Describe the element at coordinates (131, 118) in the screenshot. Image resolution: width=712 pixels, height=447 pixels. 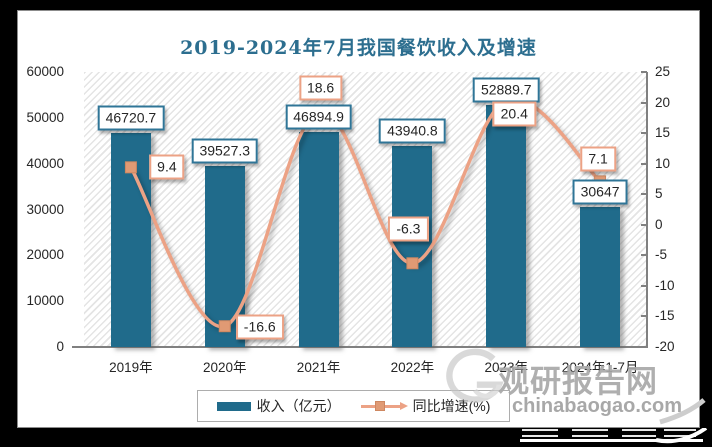
I see `bar-value-label: 46720.7` at that location.